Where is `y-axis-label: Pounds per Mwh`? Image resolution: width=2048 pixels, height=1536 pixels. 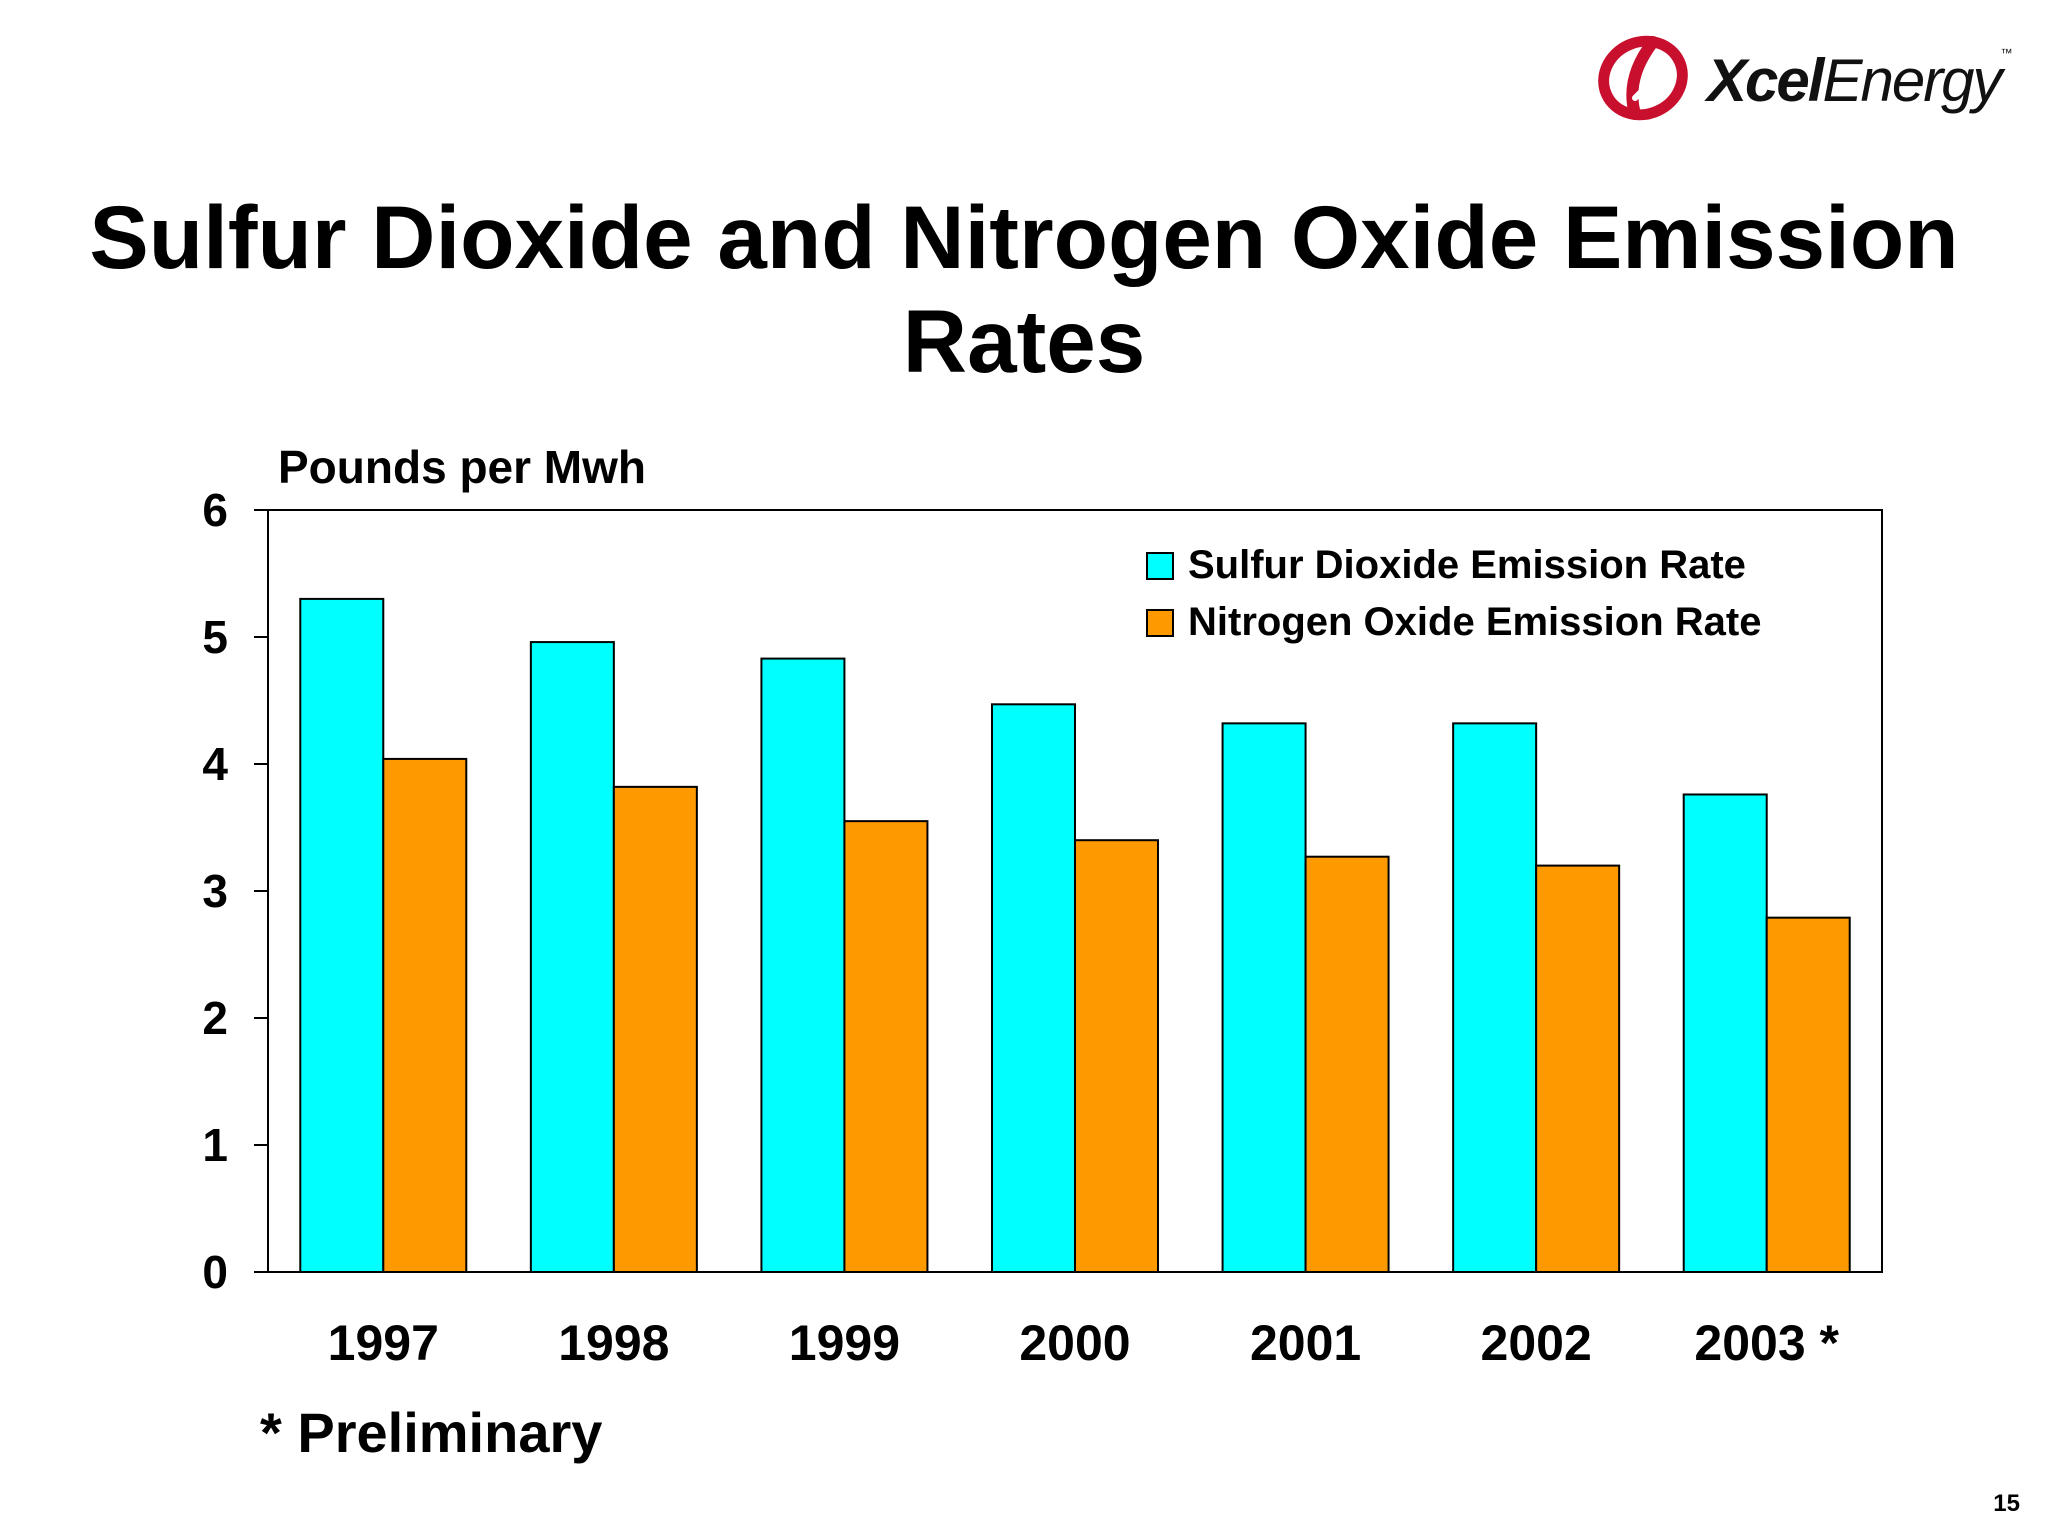 y-axis-label: Pounds per Mwh is located at coordinates (462, 467).